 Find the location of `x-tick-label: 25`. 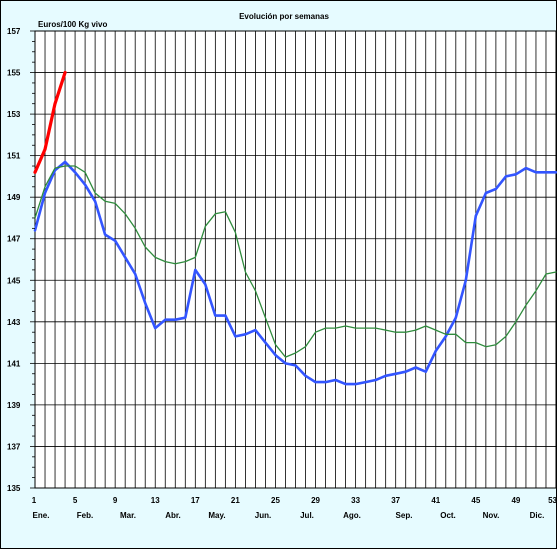

x-tick-label: 25 is located at coordinates (275, 500).